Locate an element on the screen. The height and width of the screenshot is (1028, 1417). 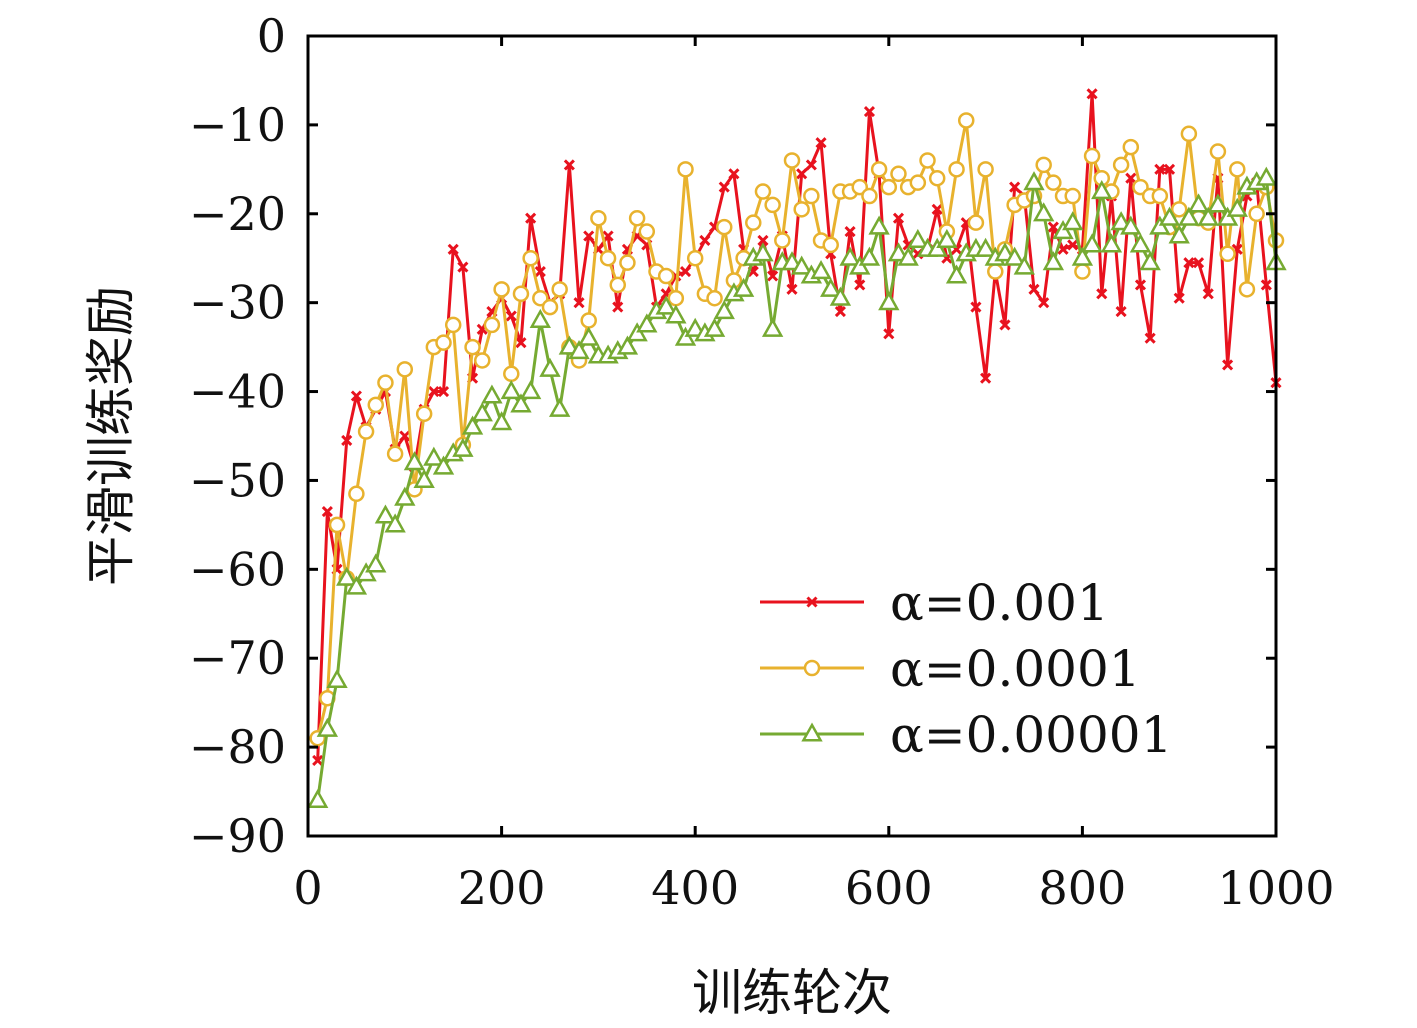
legend: α=0.001 α=0.0001 α=0.00001 is located at coordinates (966, 669).